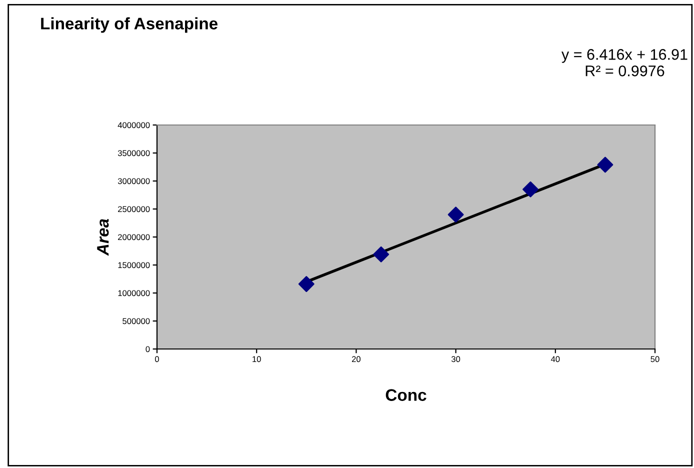 This screenshot has height=468, width=694. I want to click on y-tick-label: 1500000, so click(134, 265).